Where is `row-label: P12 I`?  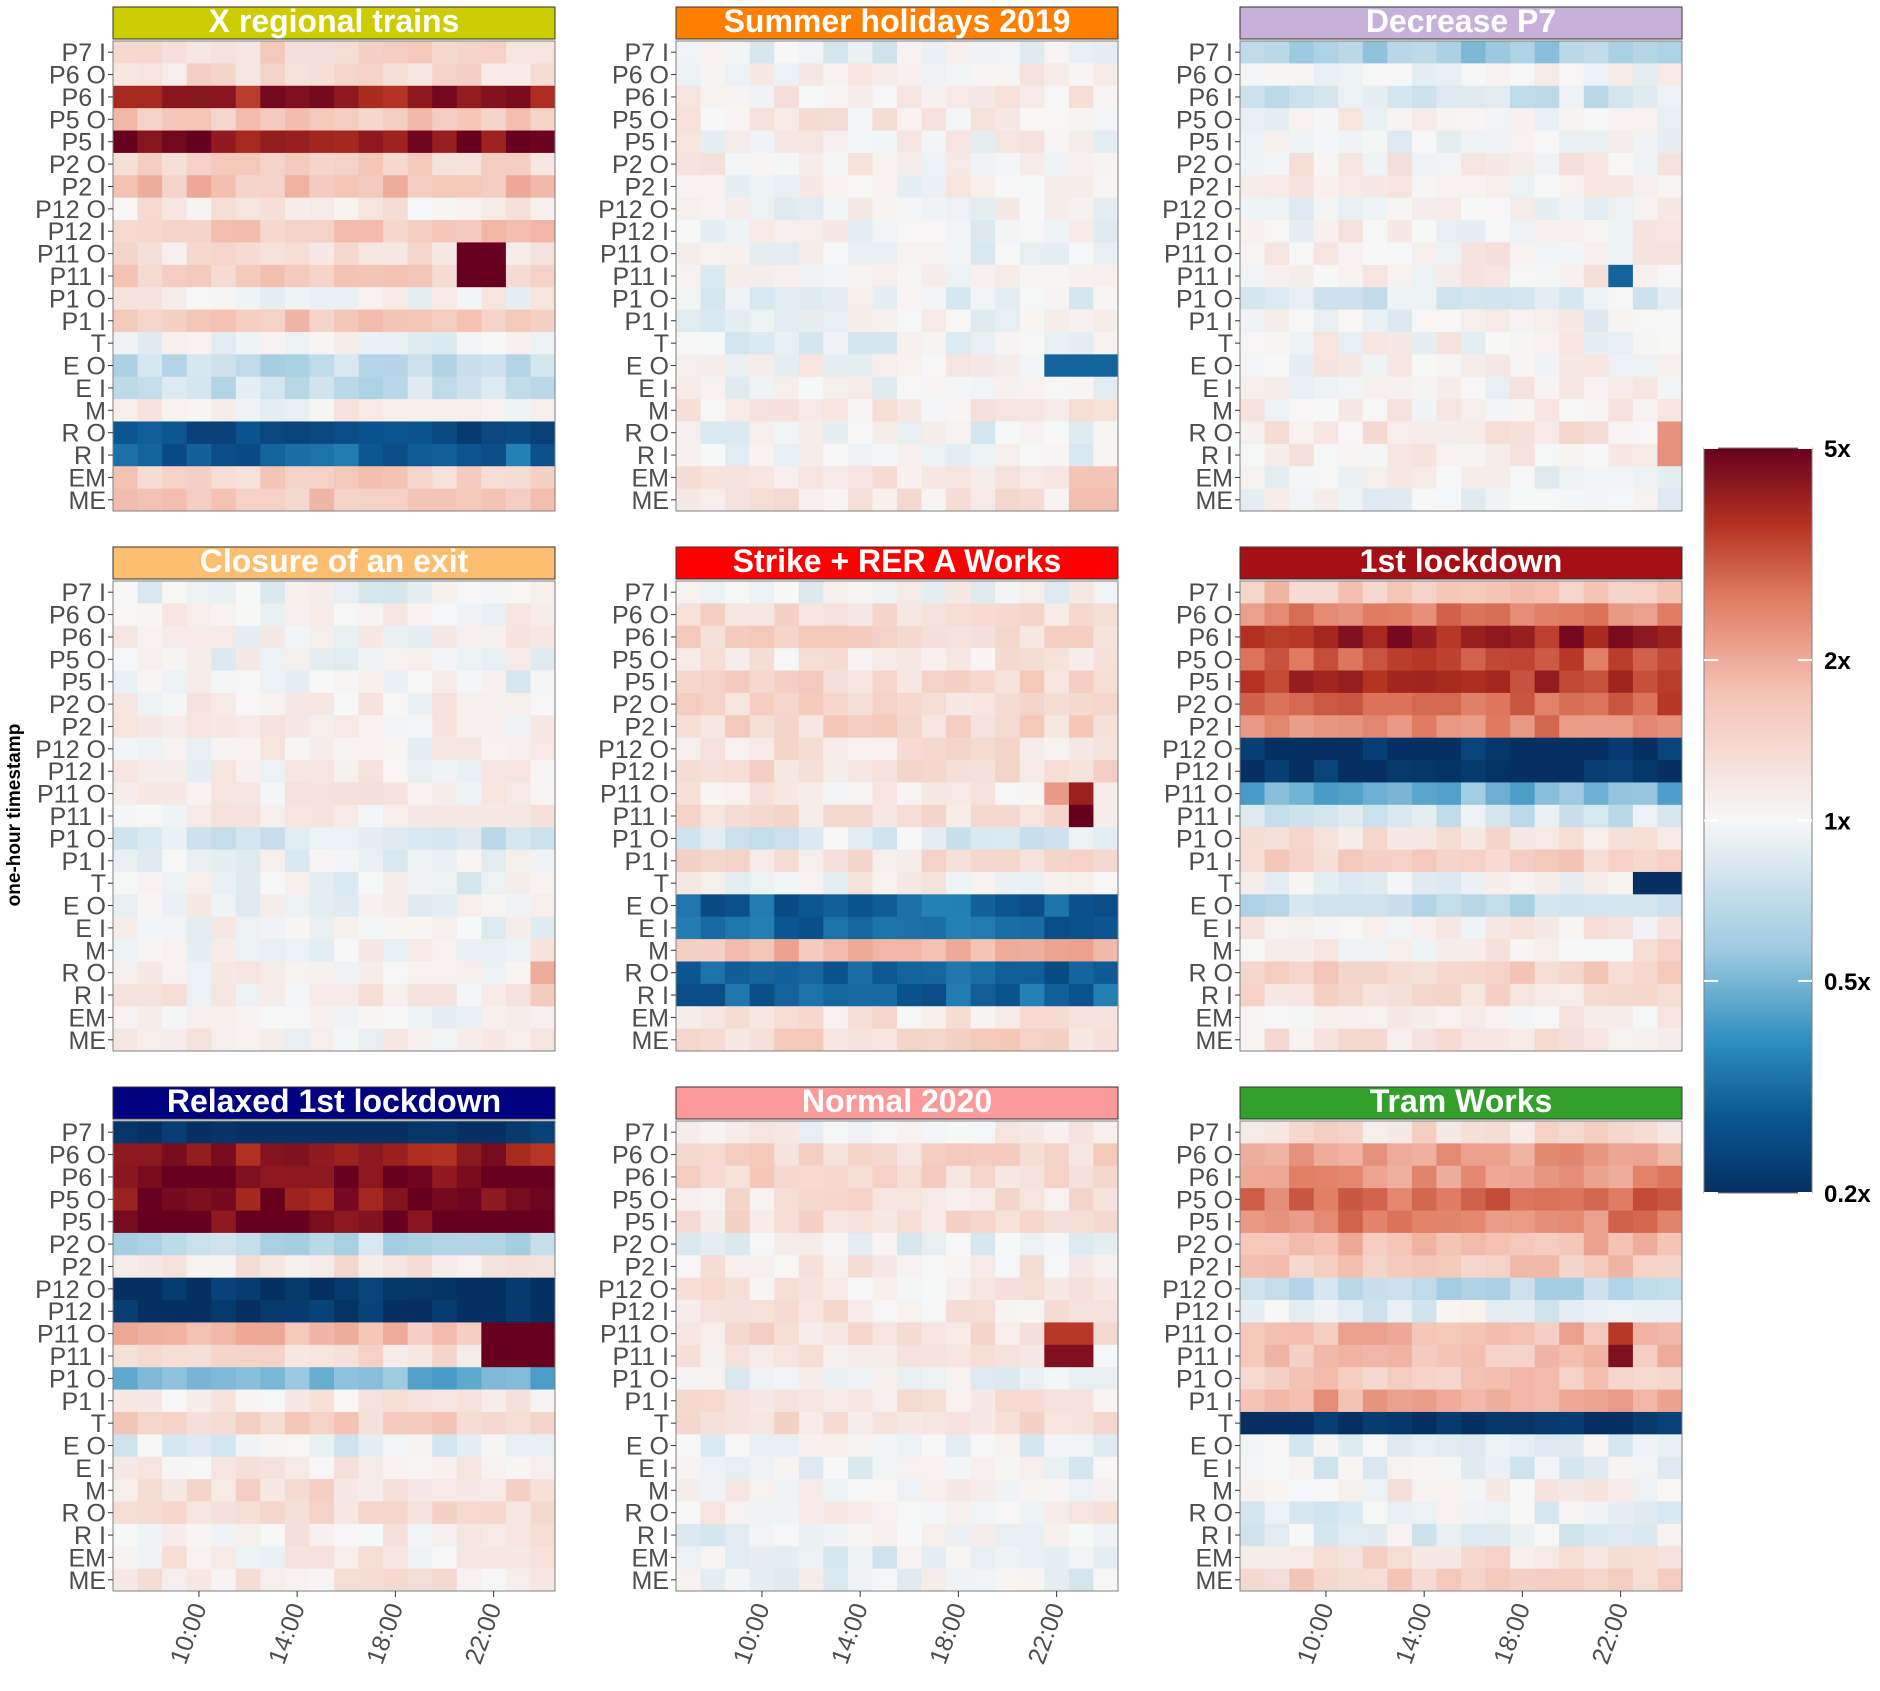 row-label: P12 I is located at coordinates (1204, 1312).